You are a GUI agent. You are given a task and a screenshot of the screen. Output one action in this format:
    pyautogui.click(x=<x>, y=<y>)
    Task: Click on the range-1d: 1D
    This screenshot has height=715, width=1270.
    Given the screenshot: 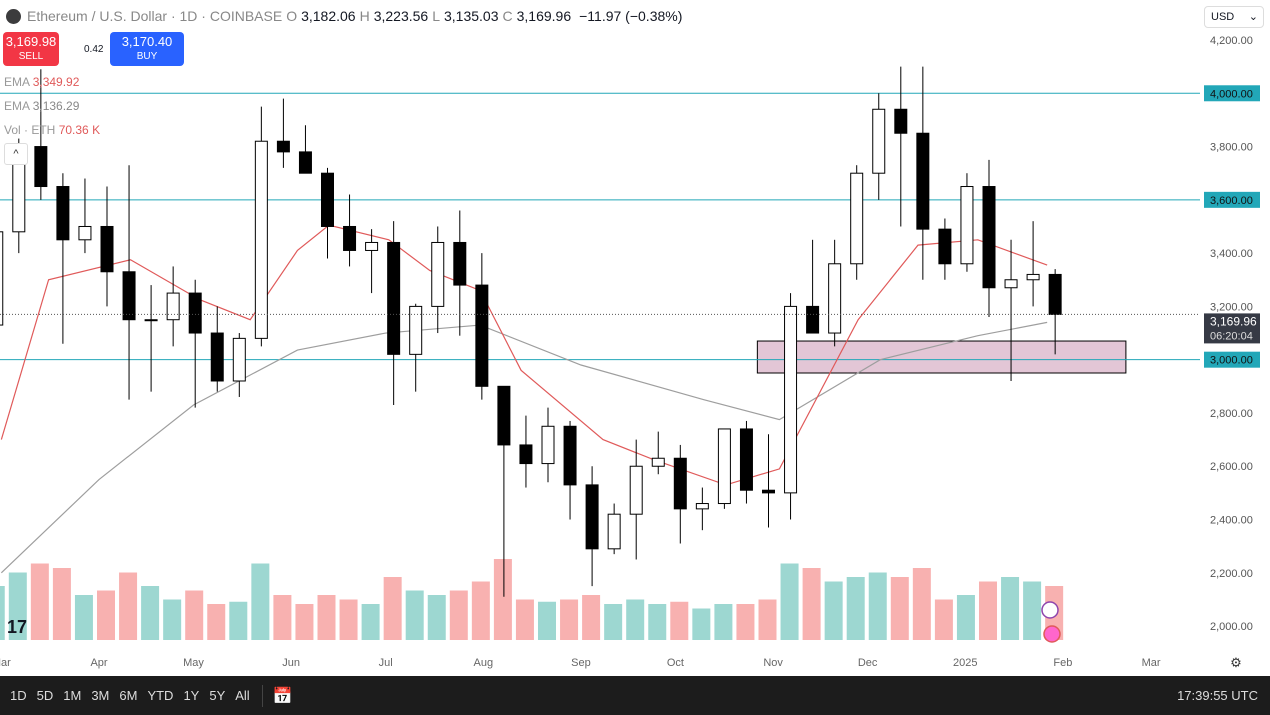 What is the action you would take?
    pyautogui.click(x=18, y=695)
    